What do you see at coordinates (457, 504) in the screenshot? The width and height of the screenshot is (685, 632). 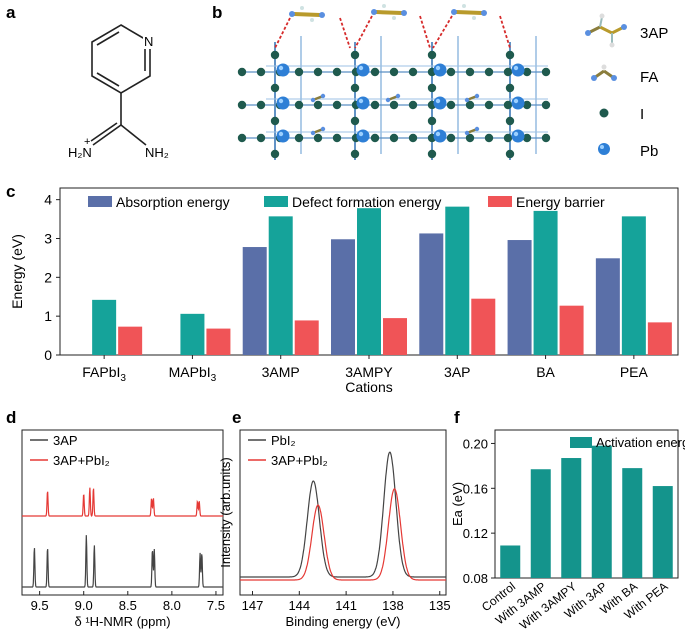 I see `y-axis-label: Ea (eV)` at bounding box center [457, 504].